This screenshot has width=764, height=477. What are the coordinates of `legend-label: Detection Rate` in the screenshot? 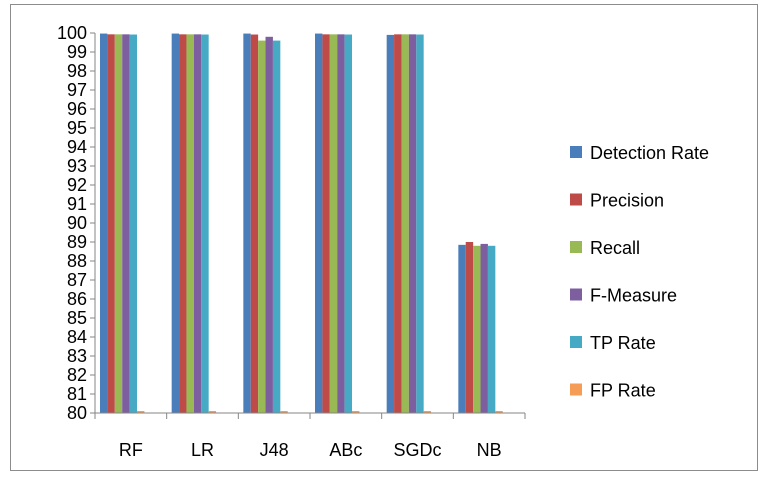 It's located at (649, 153).